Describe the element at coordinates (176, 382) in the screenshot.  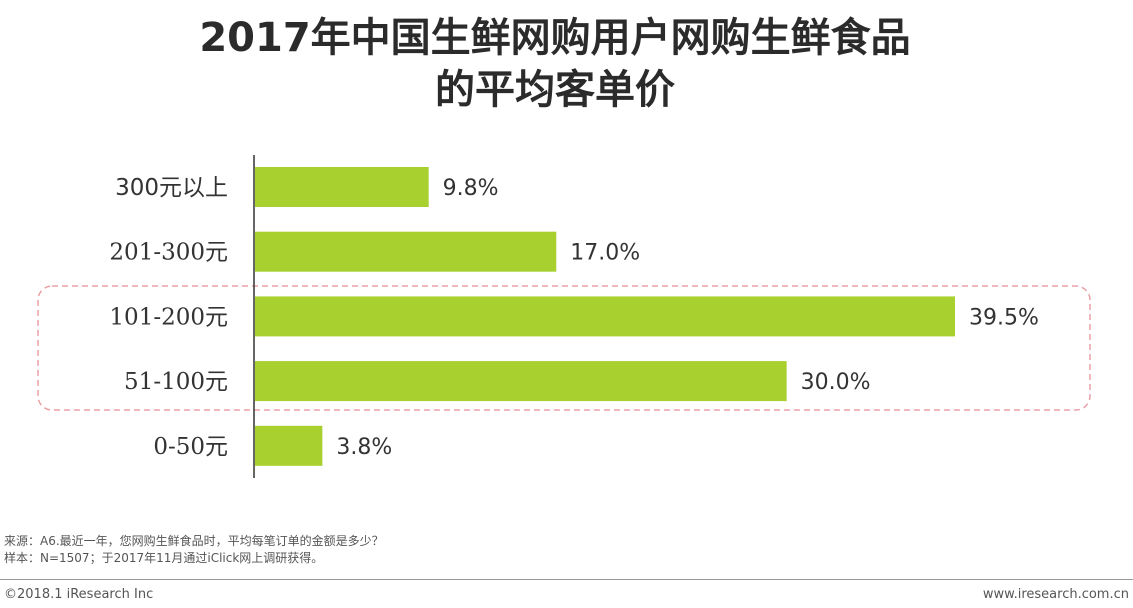
I see `category-label: 51-100元` at that location.